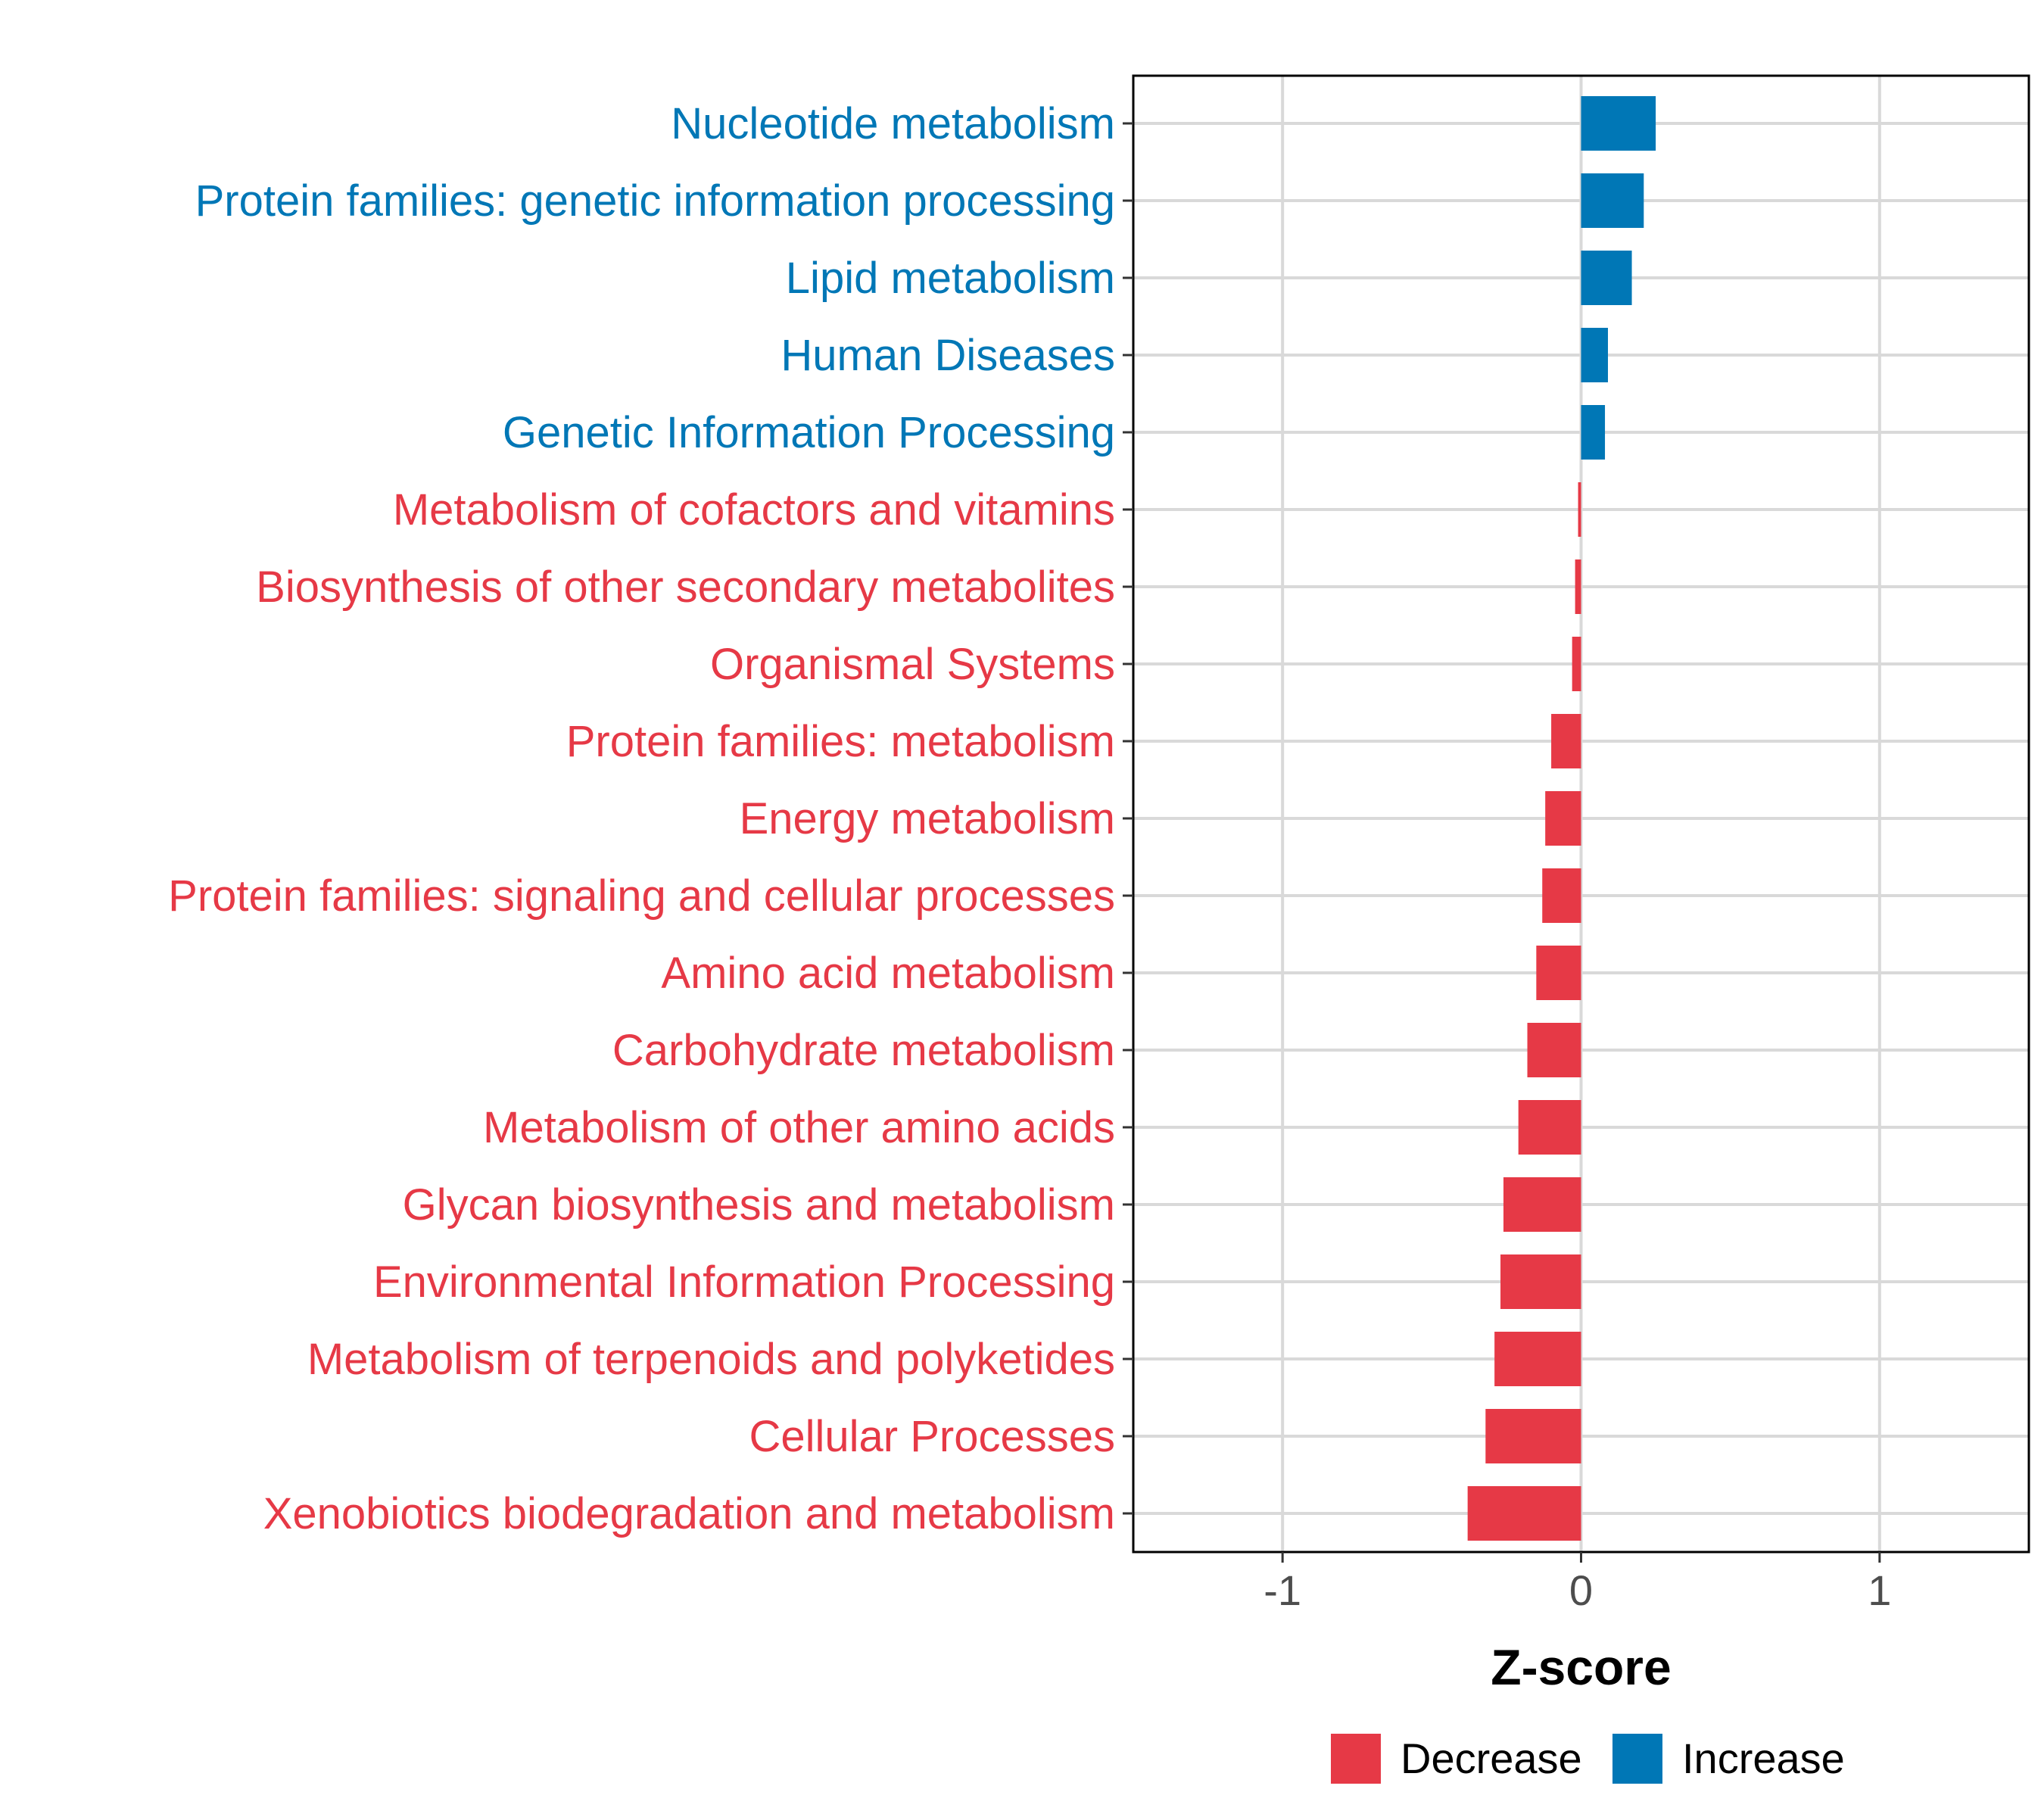 The image size is (2044, 1817). Describe the element at coordinates (863, 1050) in the screenshot. I see `category-label: Carbohydrate metabolism` at that location.